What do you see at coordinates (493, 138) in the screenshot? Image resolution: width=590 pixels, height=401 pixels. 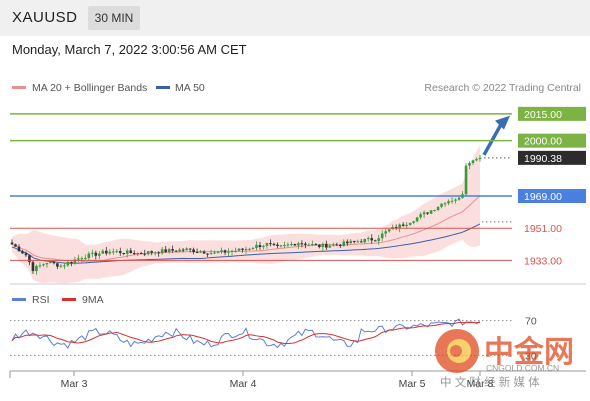 I see `forecast-arrow-shaft` at bounding box center [493, 138].